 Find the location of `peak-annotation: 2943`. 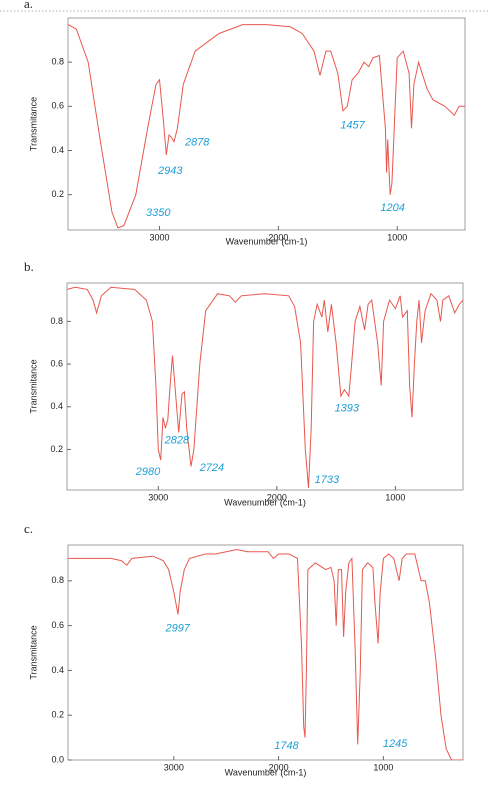

peak-annotation: 2943 is located at coordinates (170, 171).